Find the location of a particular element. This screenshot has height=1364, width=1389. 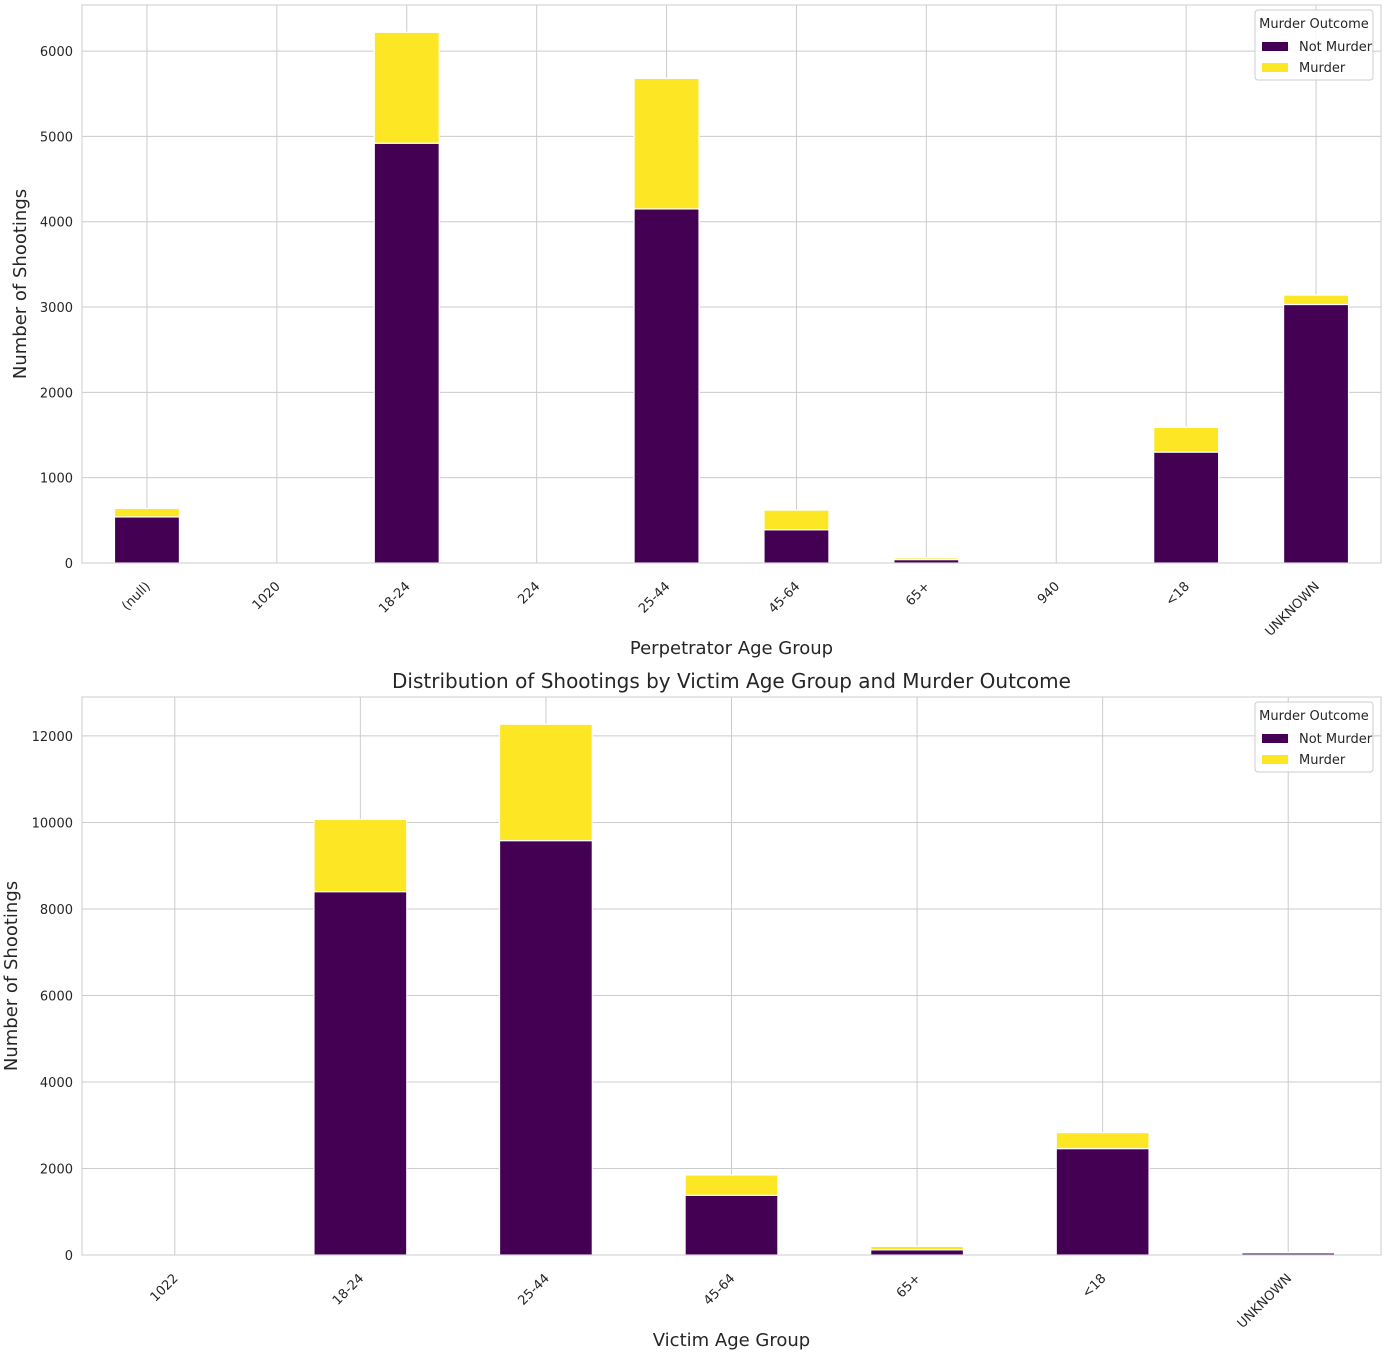

x-axis-label: Perpetrator Age Group is located at coordinates (731, 648).